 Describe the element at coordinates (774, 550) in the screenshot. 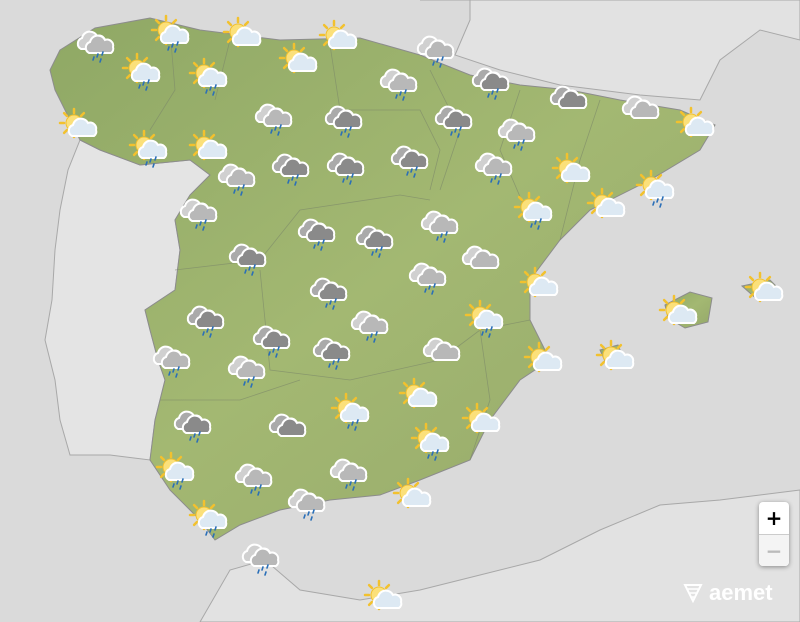

I see `zoom-out-button: −` at that location.